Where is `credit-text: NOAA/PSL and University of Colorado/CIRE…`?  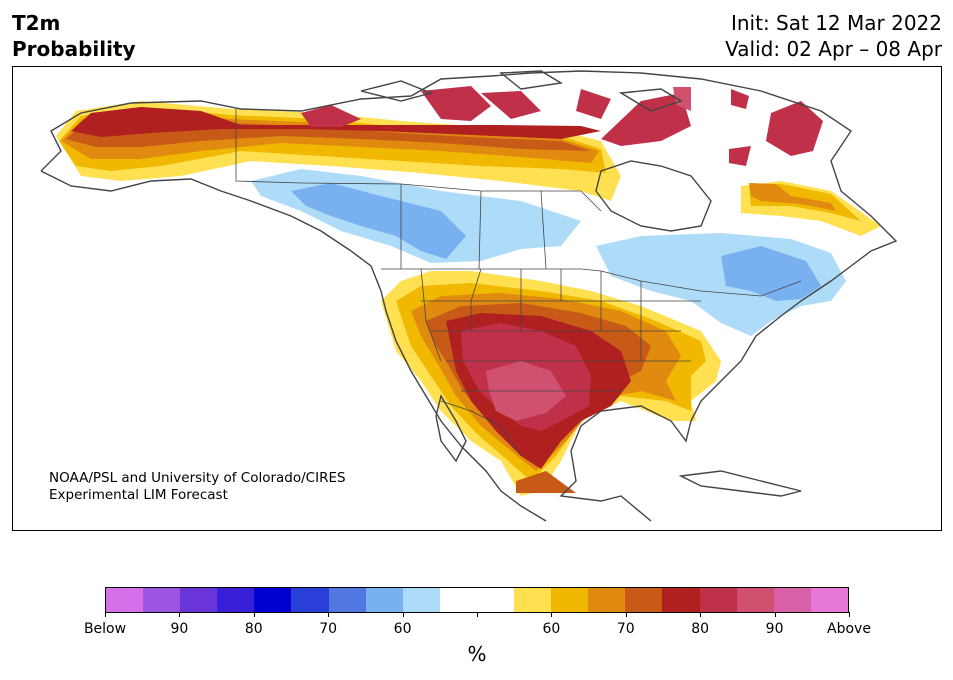
credit-text: NOAA/PSL and University of Colorado/CIRE… is located at coordinates (197, 487).